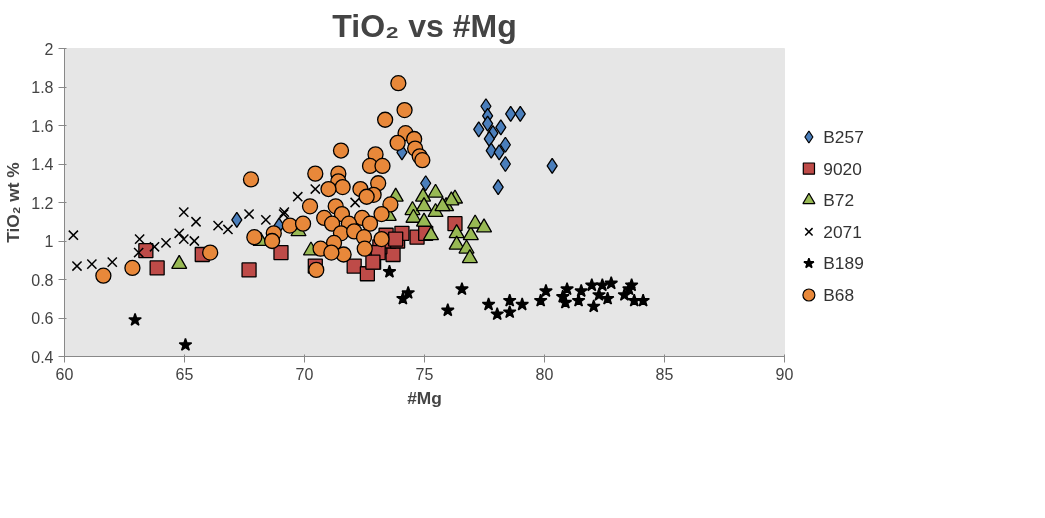 The image size is (1045, 518). What do you see at coordinates (843, 136) in the screenshot?
I see `legend-label: B257` at bounding box center [843, 136].